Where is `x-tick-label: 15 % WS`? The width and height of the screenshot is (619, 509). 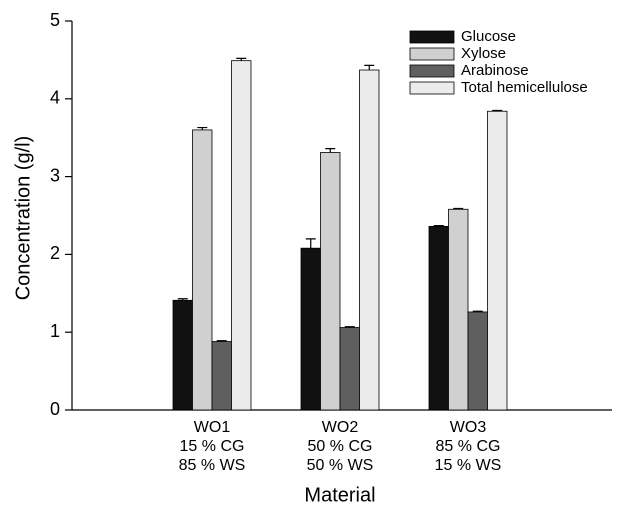 x-tick-label: 15 % WS is located at coordinates (468, 465).